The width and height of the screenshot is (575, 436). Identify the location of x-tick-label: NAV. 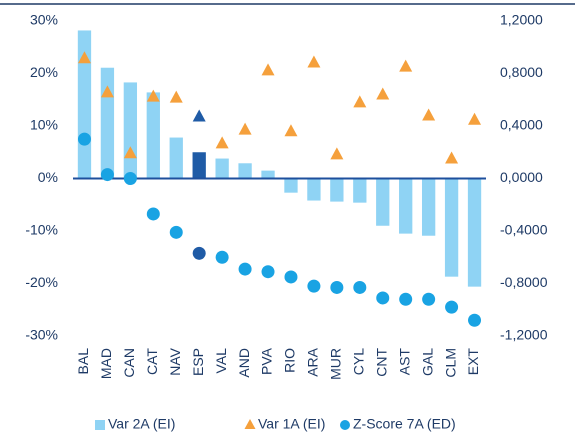
(175, 361).